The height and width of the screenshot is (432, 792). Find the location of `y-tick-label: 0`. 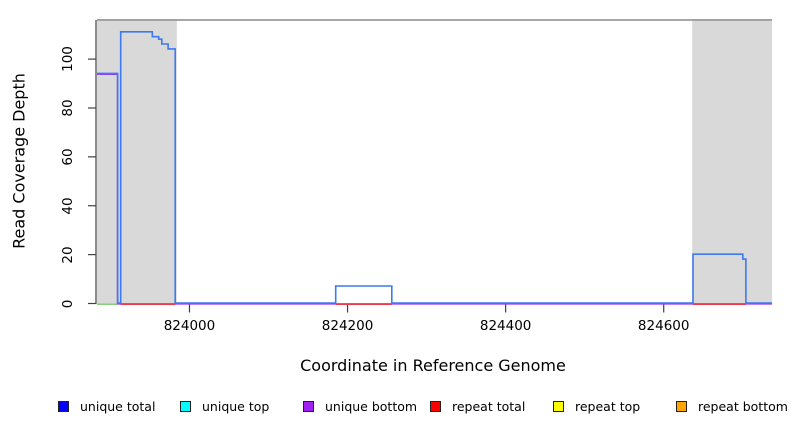

y-tick-label: 0 is located at coordinates (68, 303).